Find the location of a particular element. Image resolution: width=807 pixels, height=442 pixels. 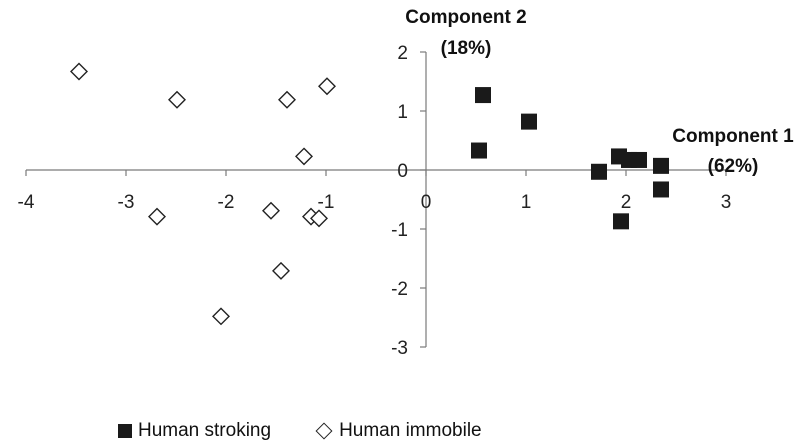

y-tick-label: -2 is located at coordinates (399, 289).